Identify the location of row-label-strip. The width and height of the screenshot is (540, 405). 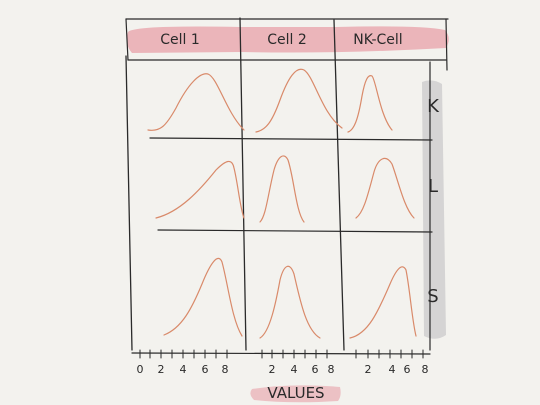
(434, 209).